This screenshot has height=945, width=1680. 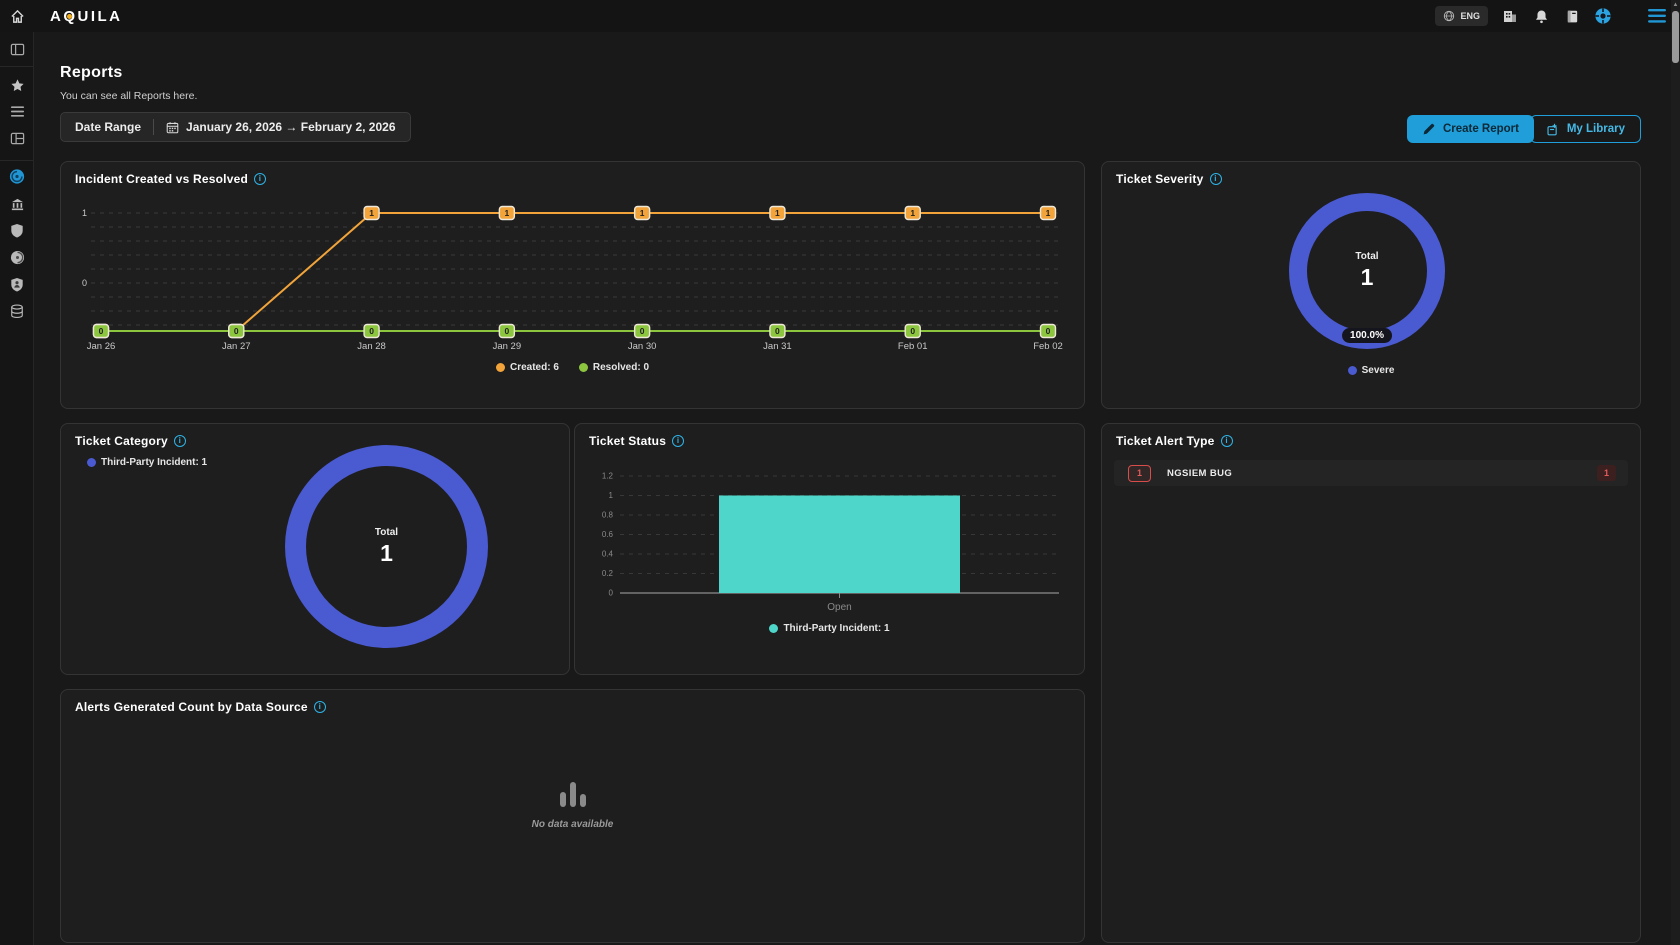 What do you see at coordinates (121, 441) in the screenshot?
I see `chart-title-text: Ticket Category` at bounding box center [121, 441].